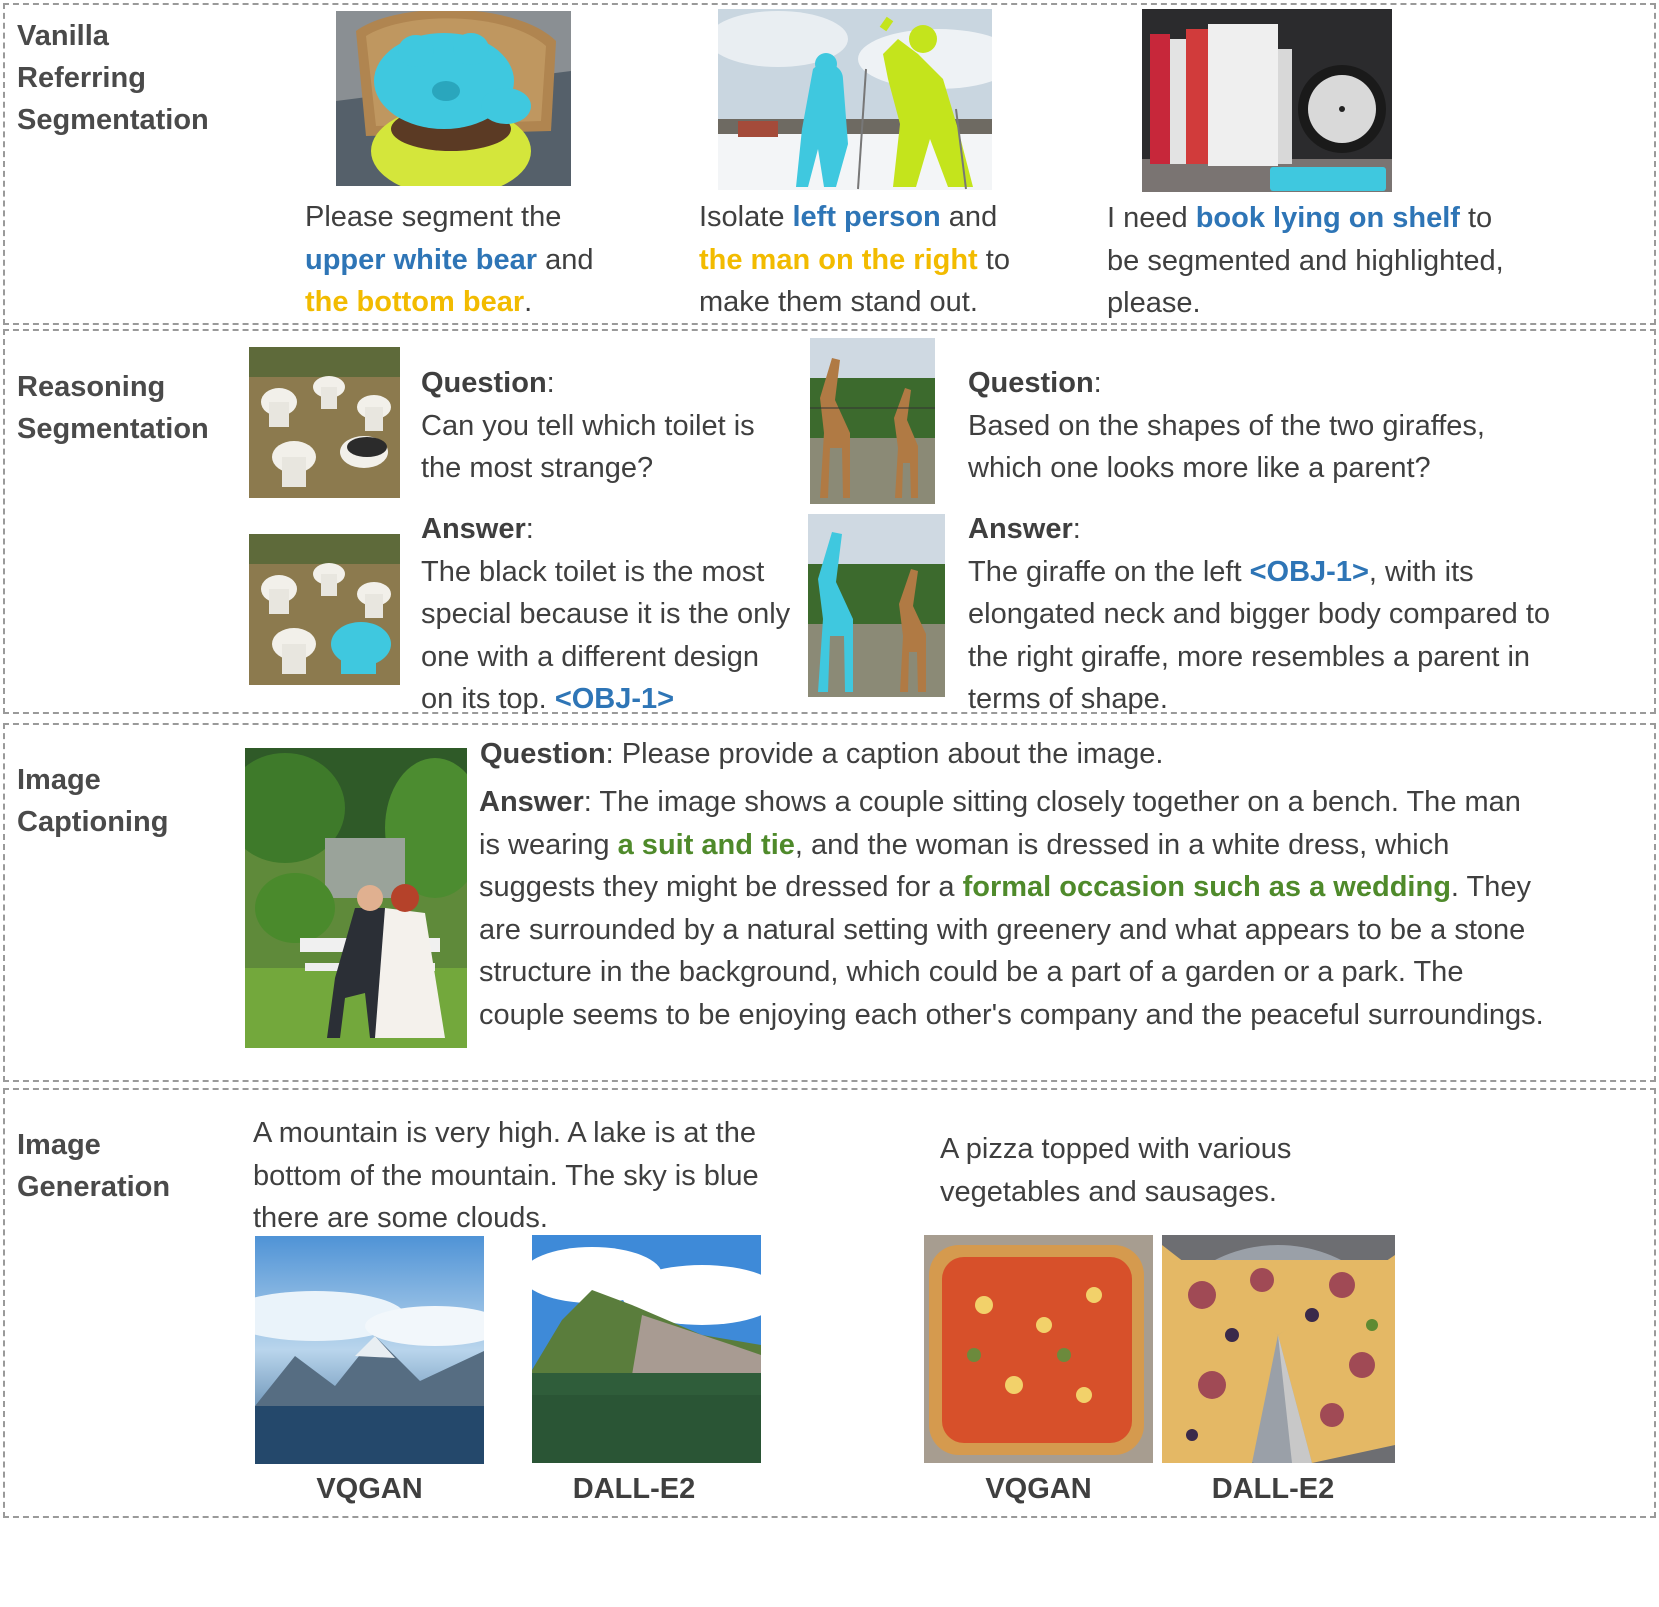  I want to click on question-label: Question, so click(484, 383).